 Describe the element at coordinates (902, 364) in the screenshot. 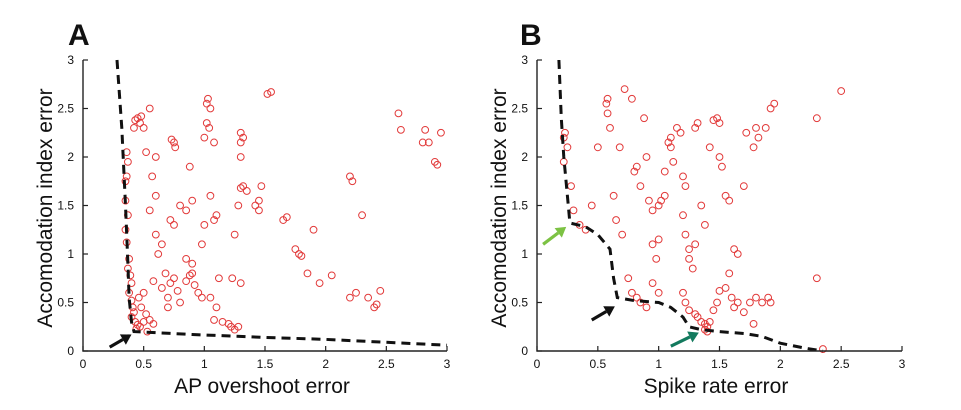

I see `panel-b-x-tick-label: 3` at that location.